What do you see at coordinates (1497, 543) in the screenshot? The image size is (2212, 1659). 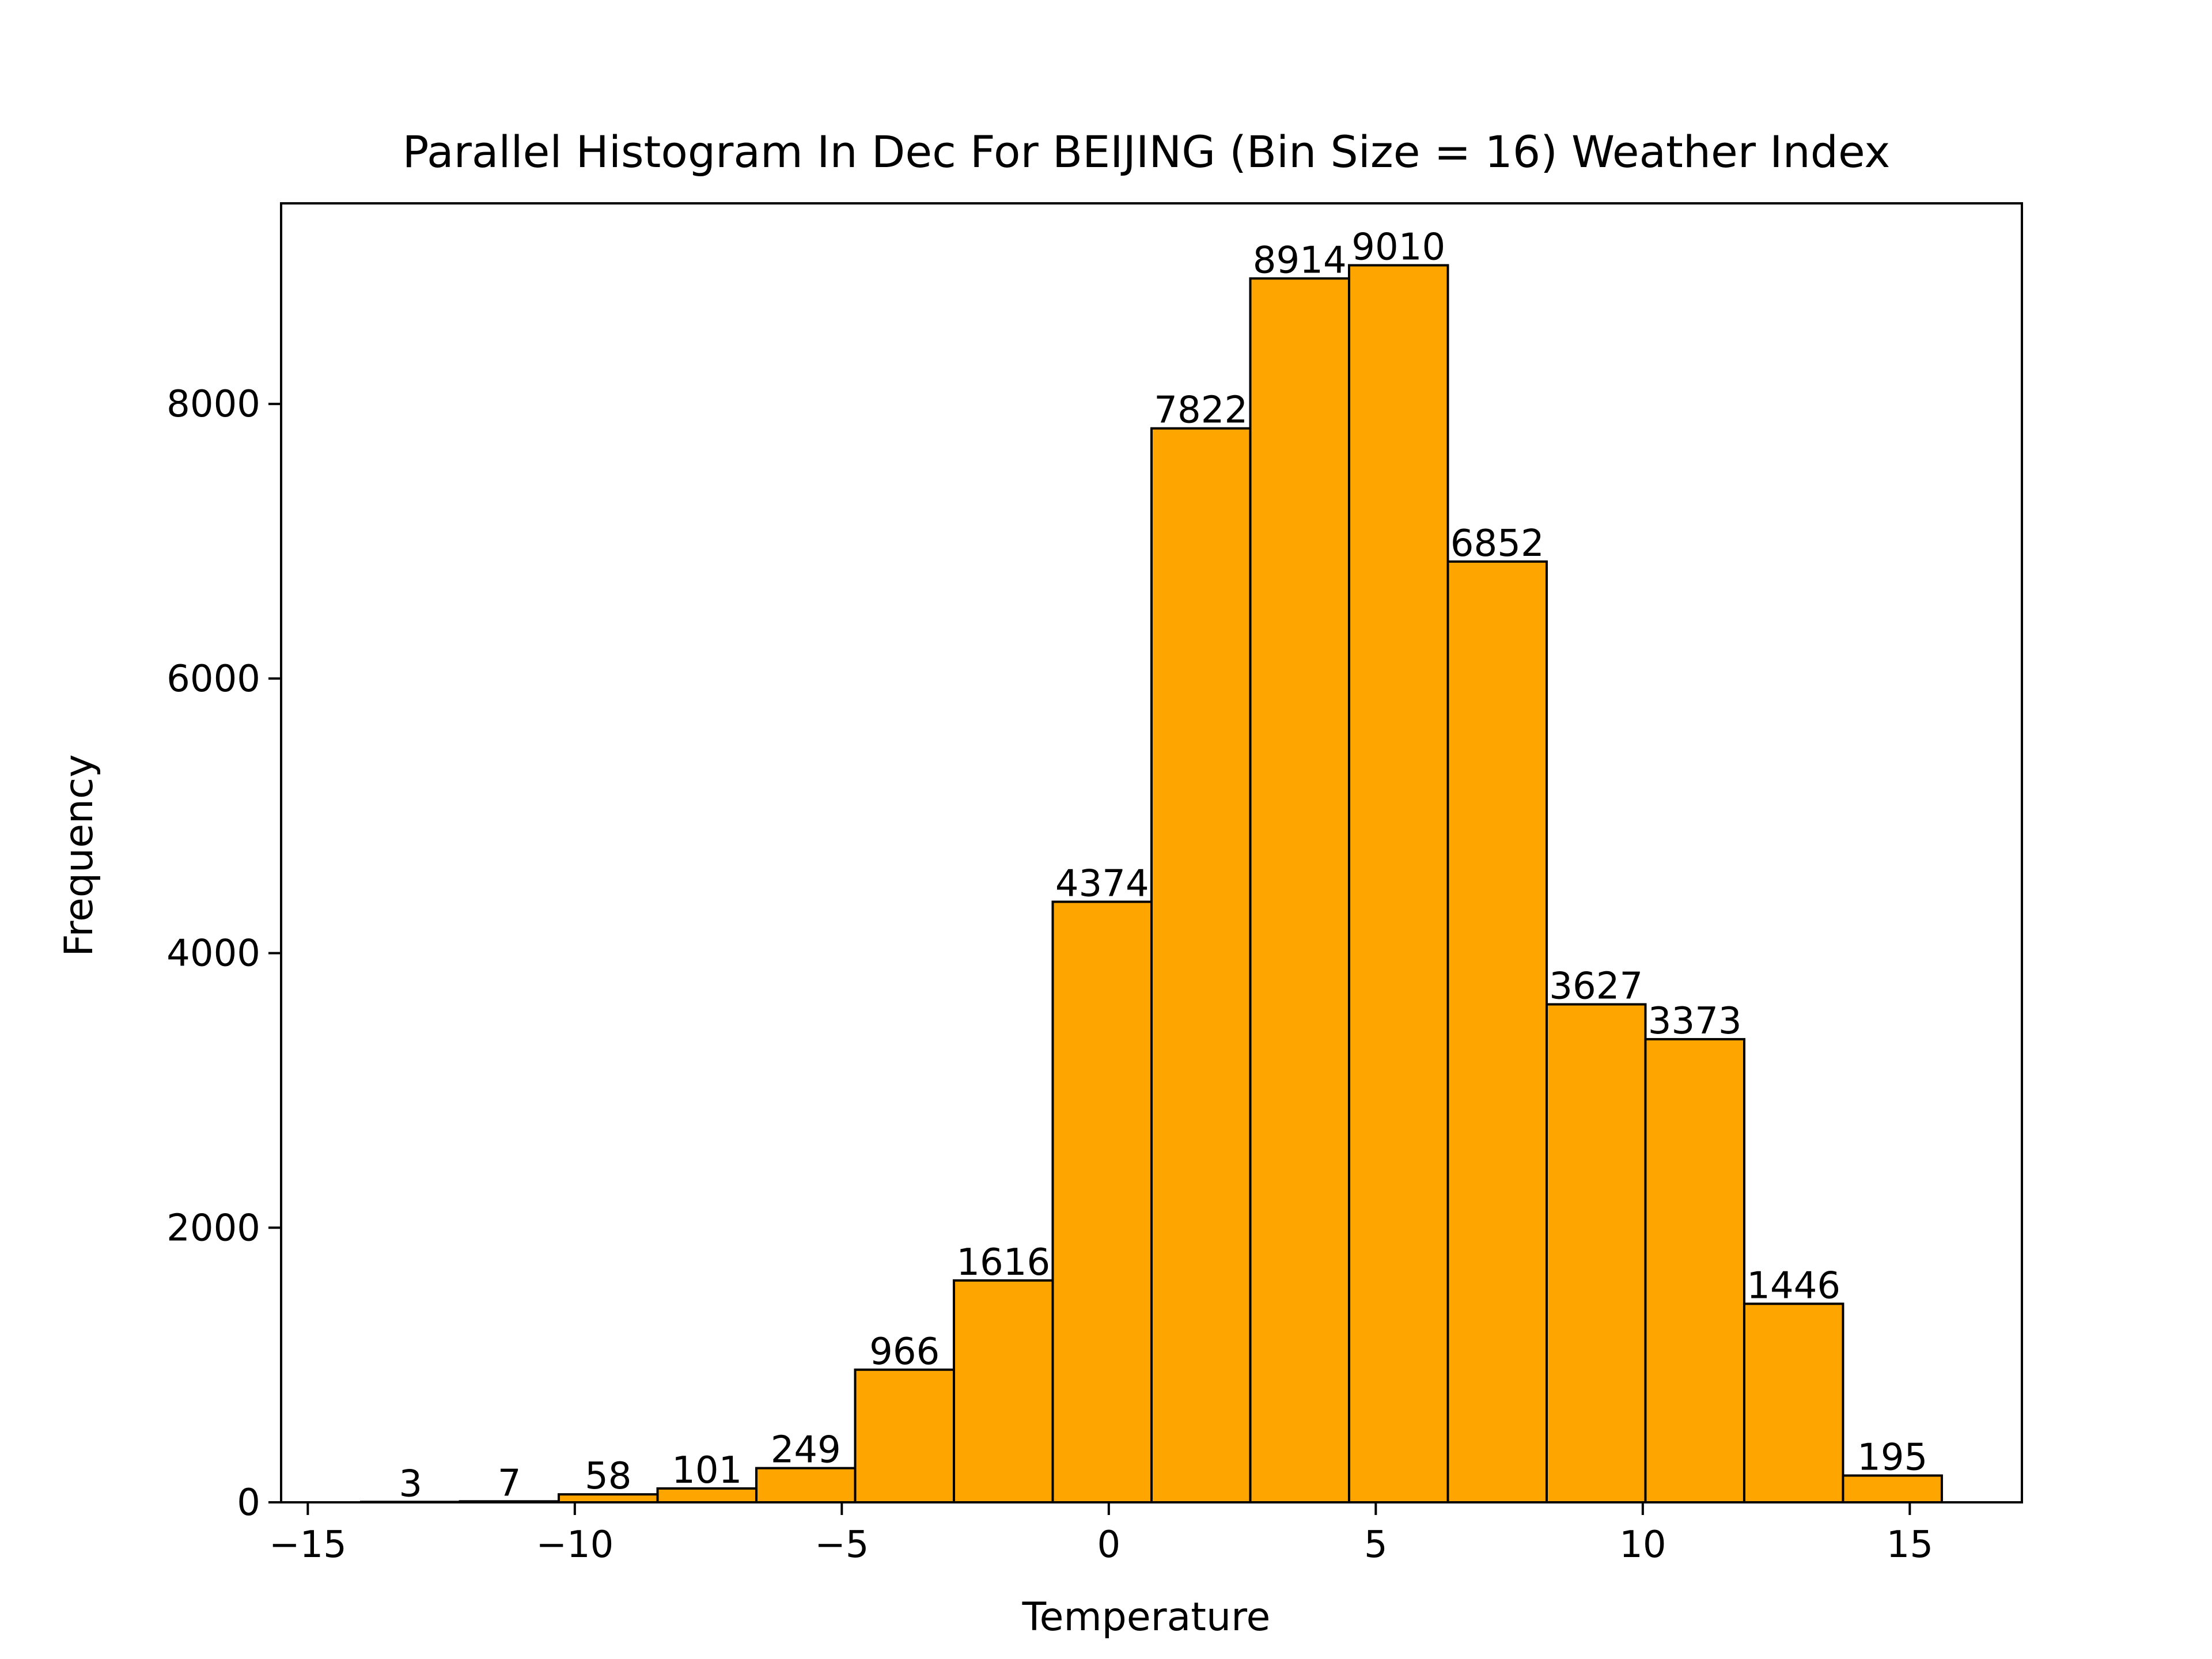 I see `bar-value-label: 6852` at bounding box center [1497, 543].